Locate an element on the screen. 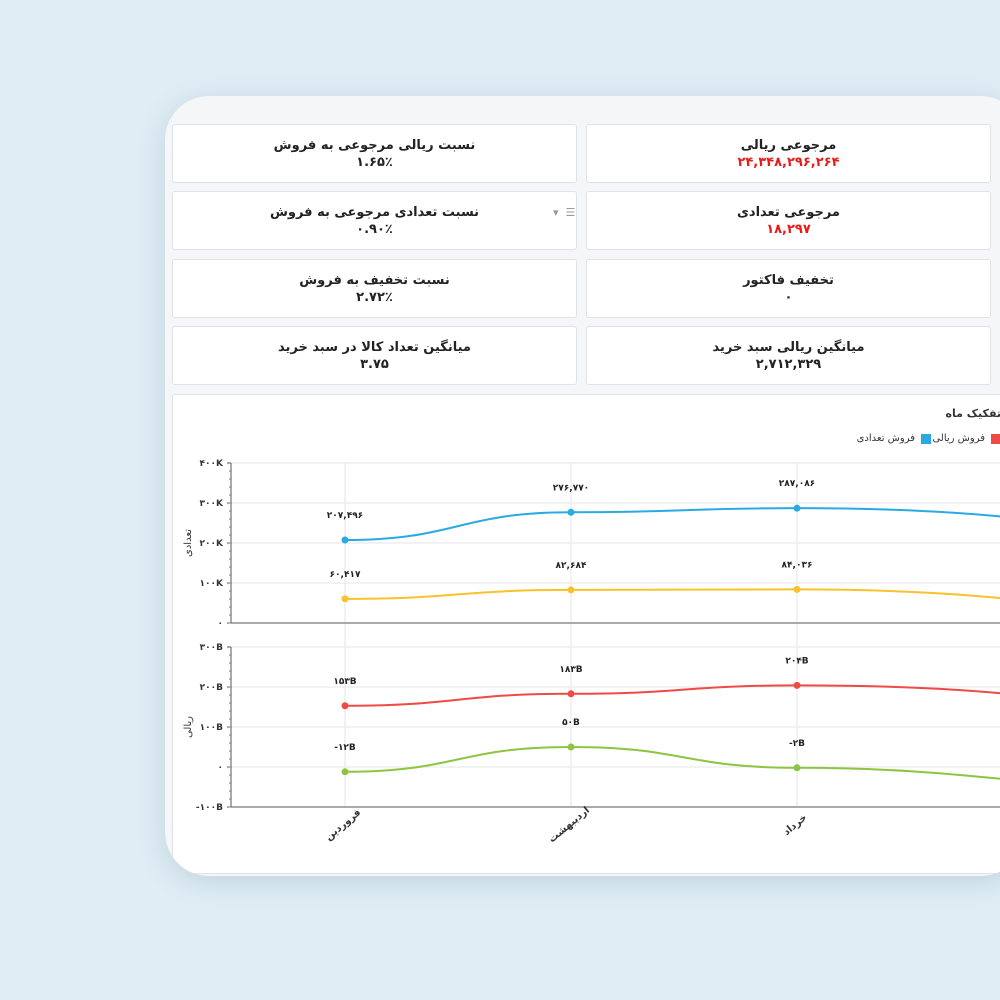 The height and width of the screenshot is (1000, 1000). y-axis-label: تعدادی is located at coordinates (188, 543).